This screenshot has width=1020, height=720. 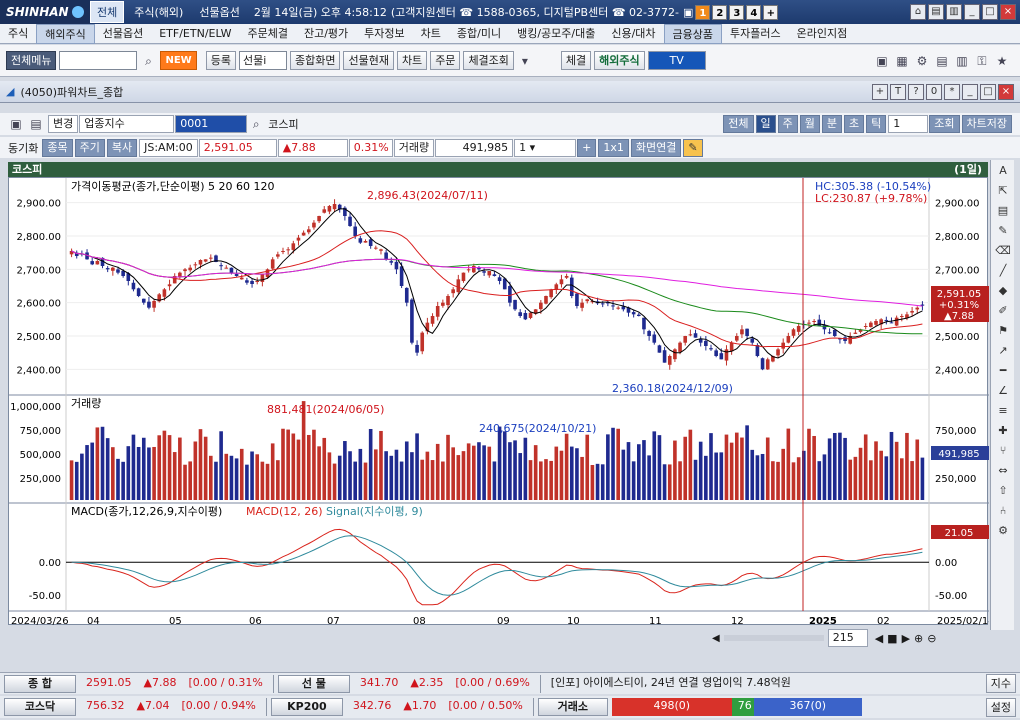 What do you see at coordinates (1003, 390) in the screenshot?
I see `angle-tool-icon: ∠` at bounding box center [1003, 390].